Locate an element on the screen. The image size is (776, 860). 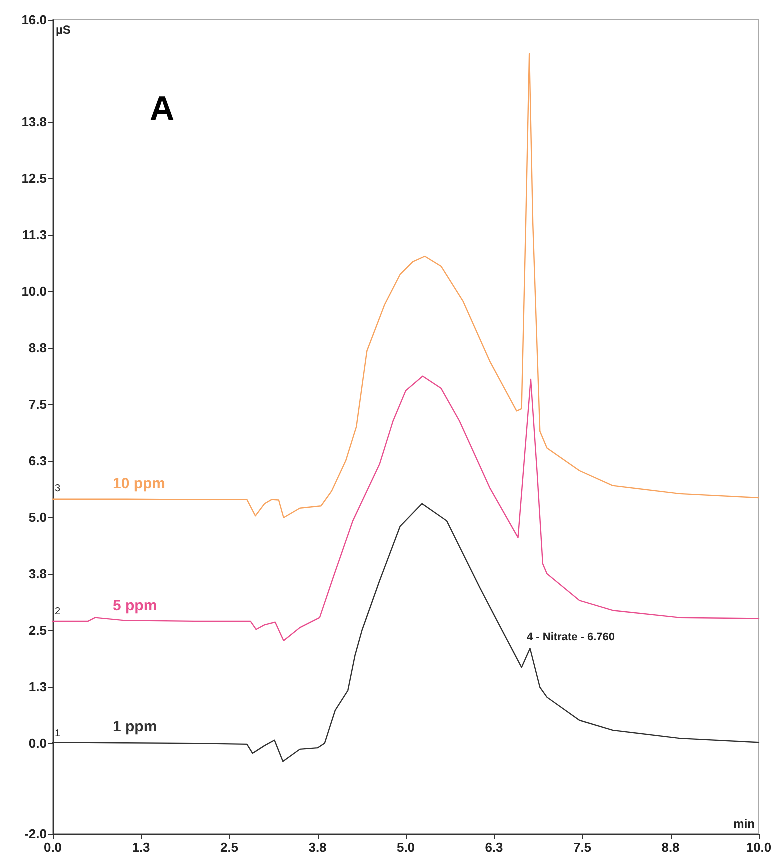
annotation: 3 is located at coordinates (58, 489).